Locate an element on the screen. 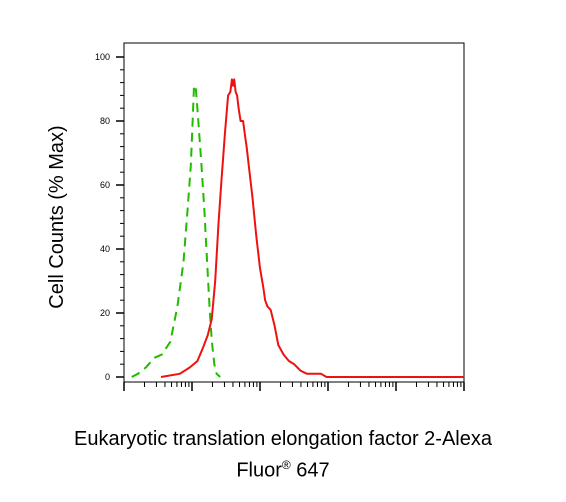 This screenshot has width=566, height=502. y-tick-label: 20 is located at coordinates (105, 313).